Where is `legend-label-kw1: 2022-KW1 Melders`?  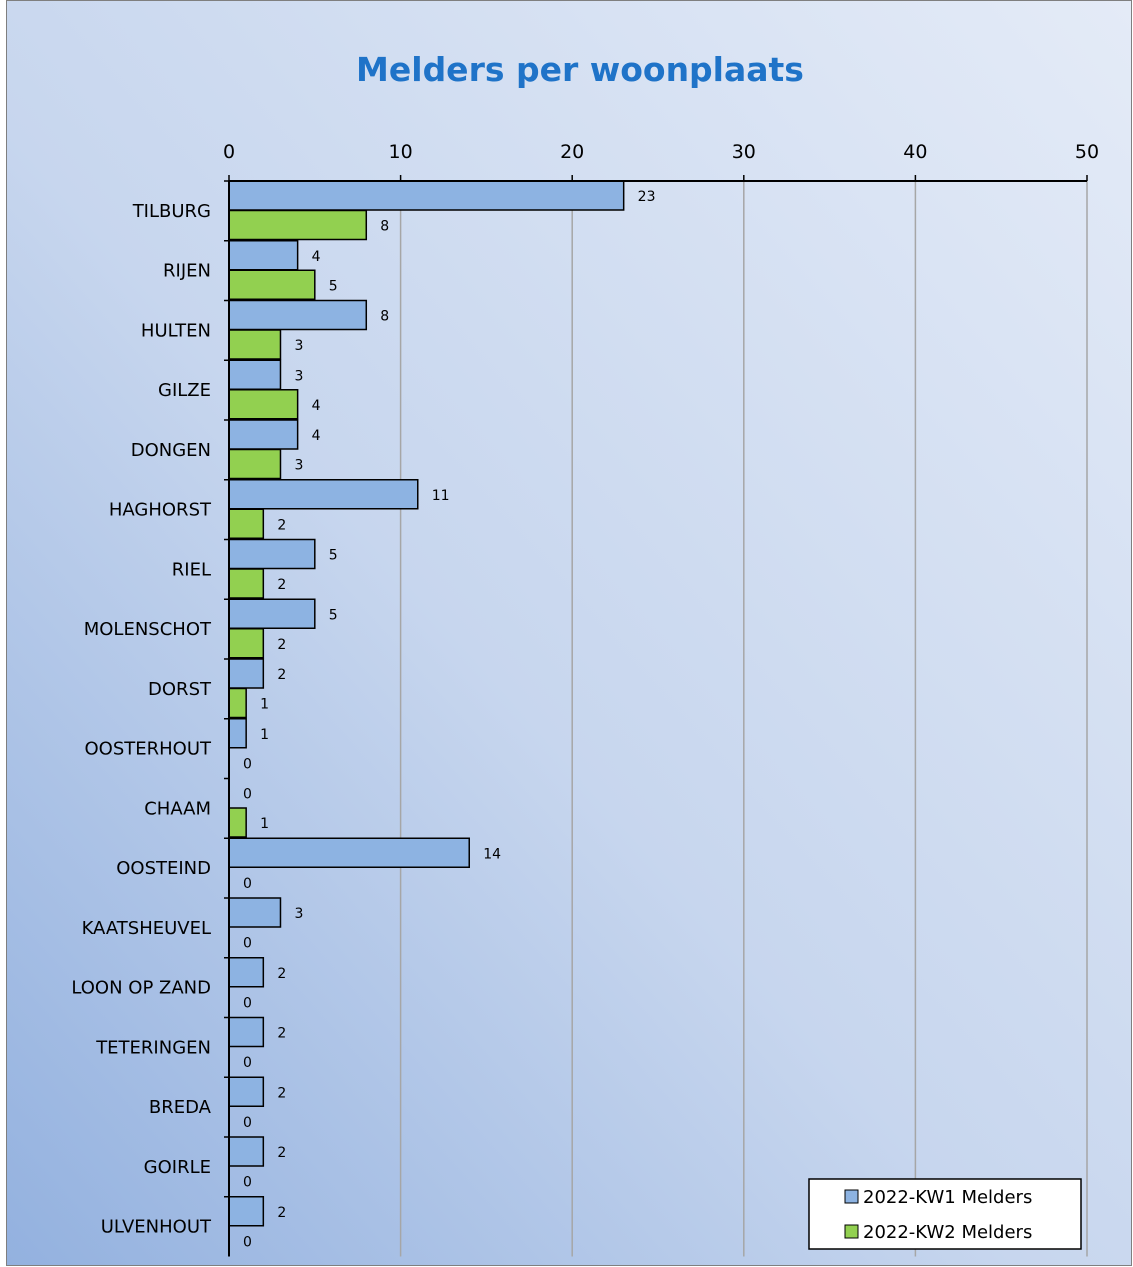
legend-label-kw1: 2022-KW1 Melders is located at coordinates (947, 1197).